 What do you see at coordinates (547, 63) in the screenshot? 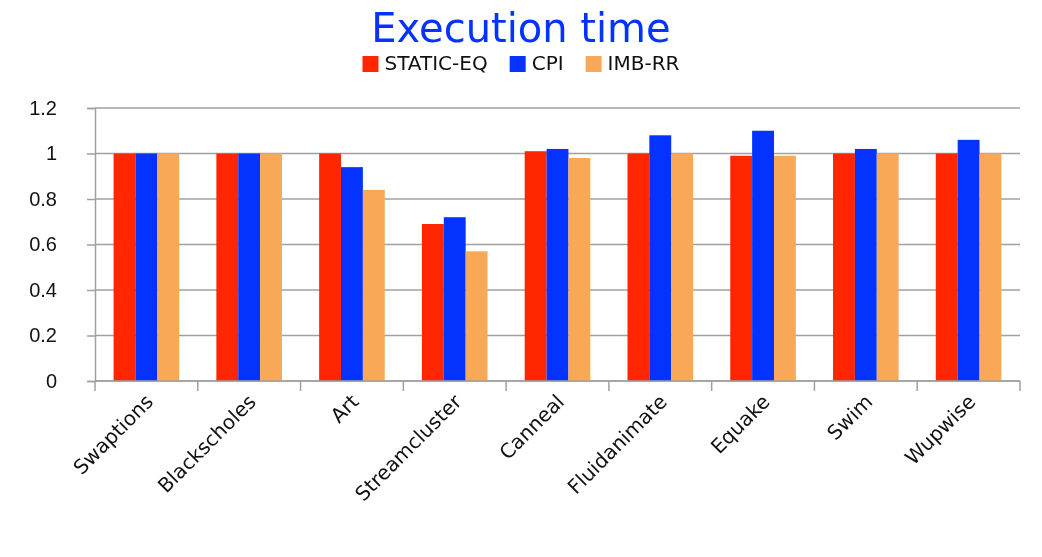
I see `legend-label: CPI` at bounding box center [547, 63].